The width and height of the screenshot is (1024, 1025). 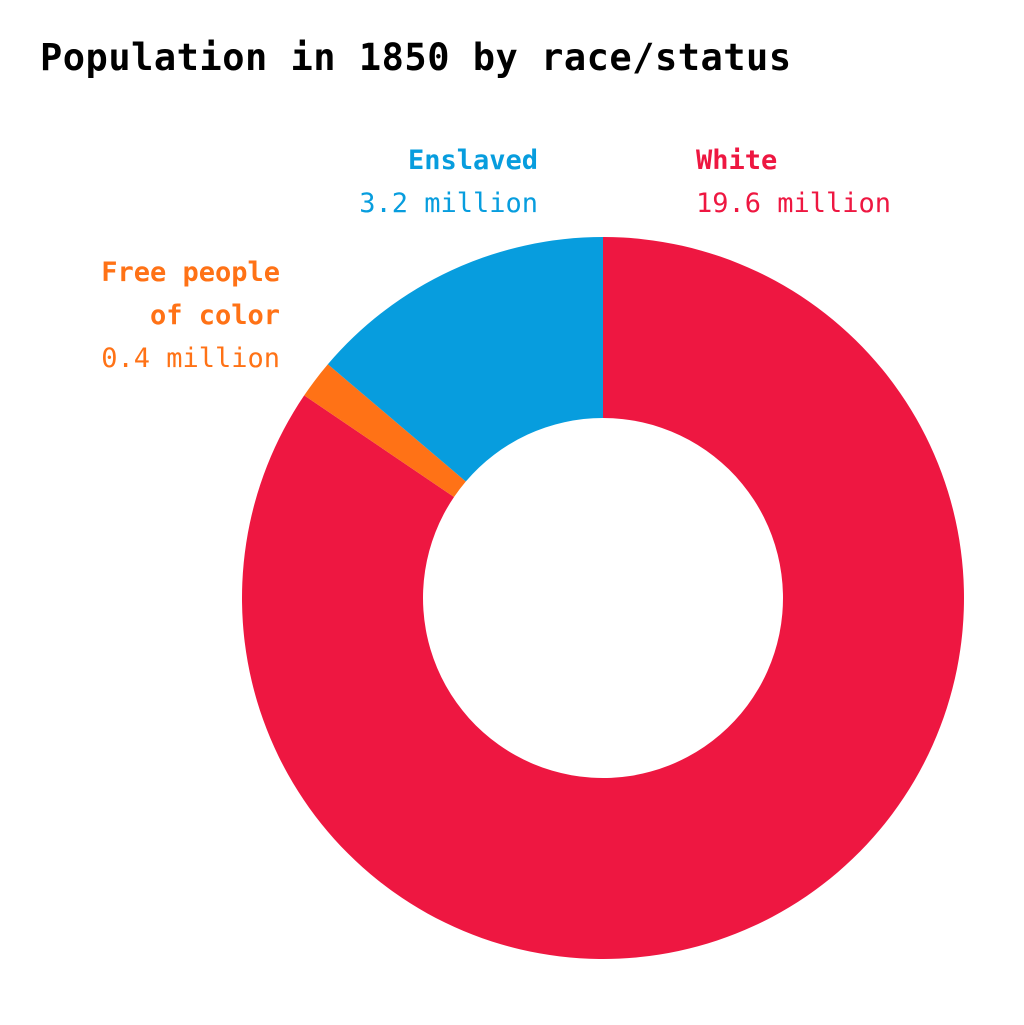 What do you see at coordinates (794, 203) in the screenshot?
I see `label-white-value: 19.6 million` at bounding box center [794, 203].